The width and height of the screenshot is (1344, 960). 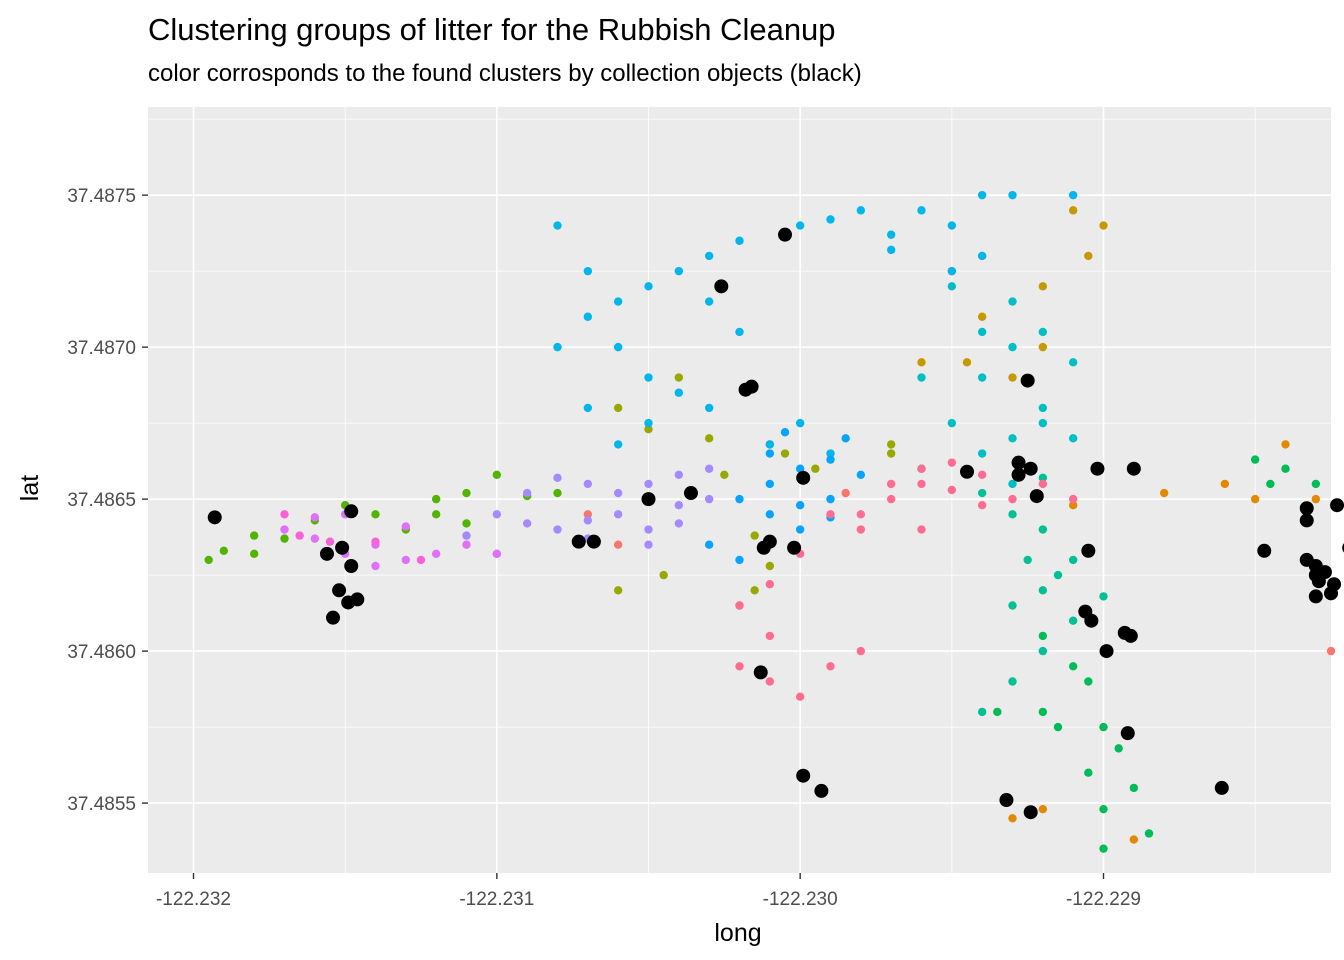 I want to click on y-tick-label: 37.4855, so click(x=101, y=804).